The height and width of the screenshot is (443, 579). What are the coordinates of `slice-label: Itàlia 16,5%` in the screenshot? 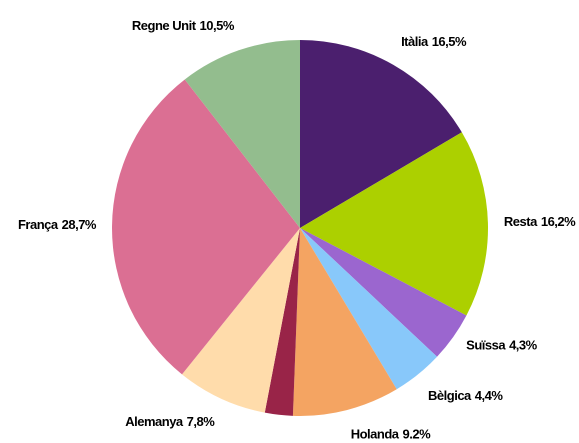 It's located at (434, 41).